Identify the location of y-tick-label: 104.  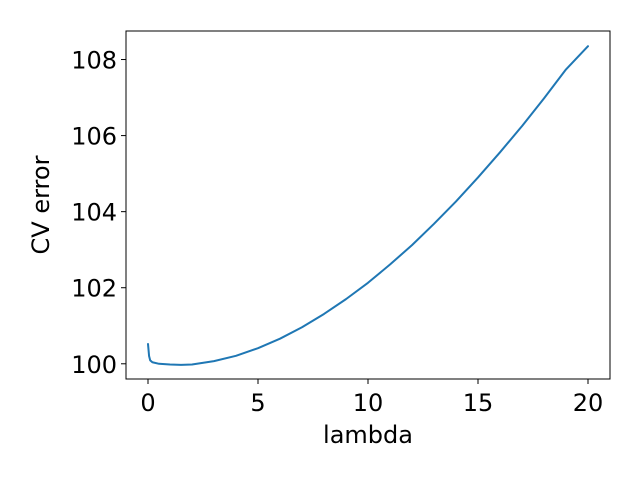
(94, 213).